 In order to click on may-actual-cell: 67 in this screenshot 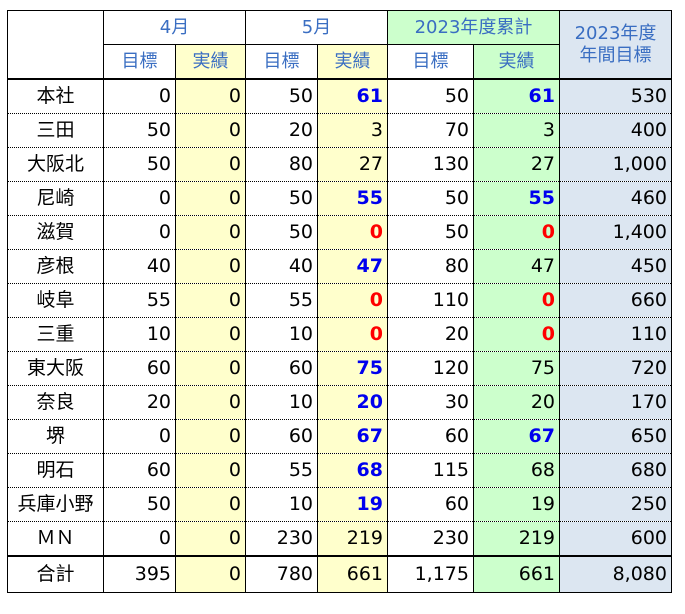, I will do `click(352, 436)`.